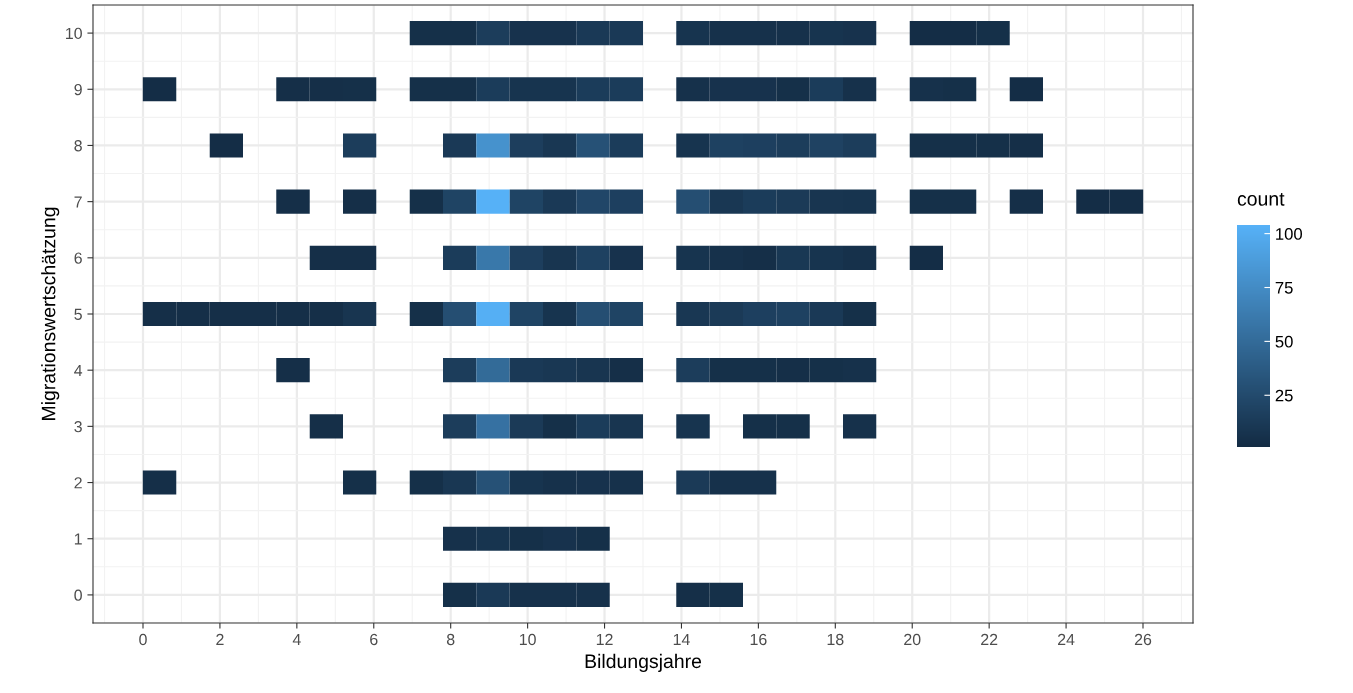 Image resolution: width=1353 pixels, height=693 pixels. I want to click on x-tick-label: 2, so click(220, 639).